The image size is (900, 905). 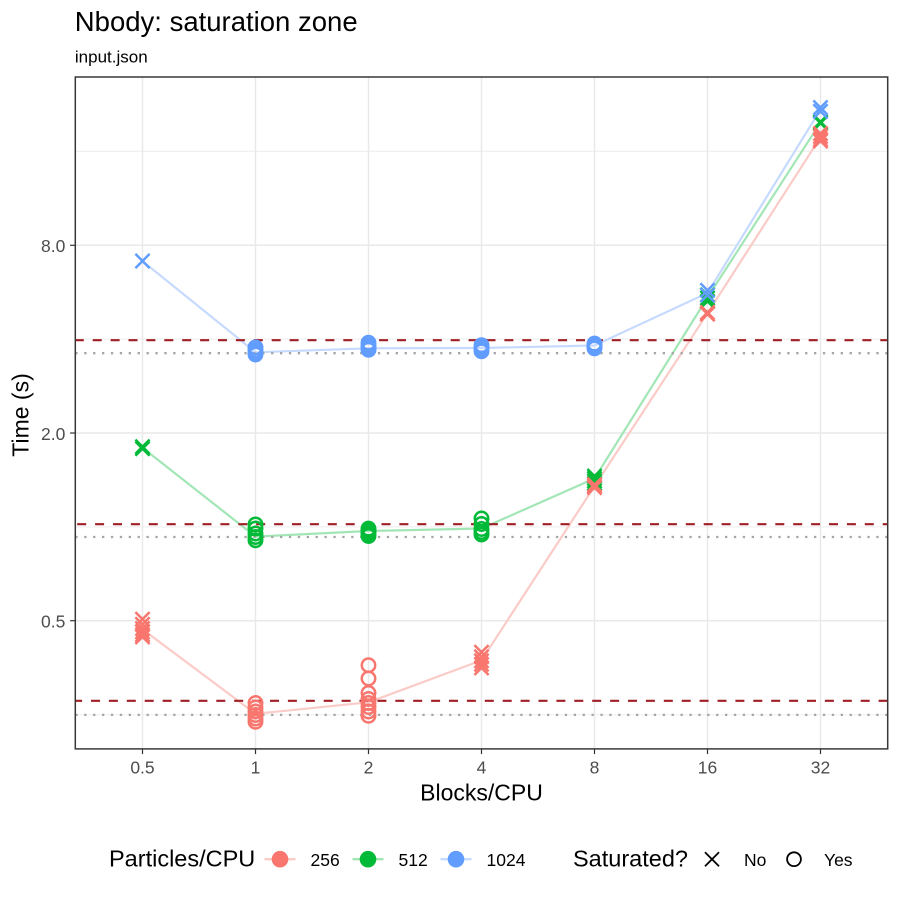 I want to click on svg-text: 512, so click(x=413, y=860).